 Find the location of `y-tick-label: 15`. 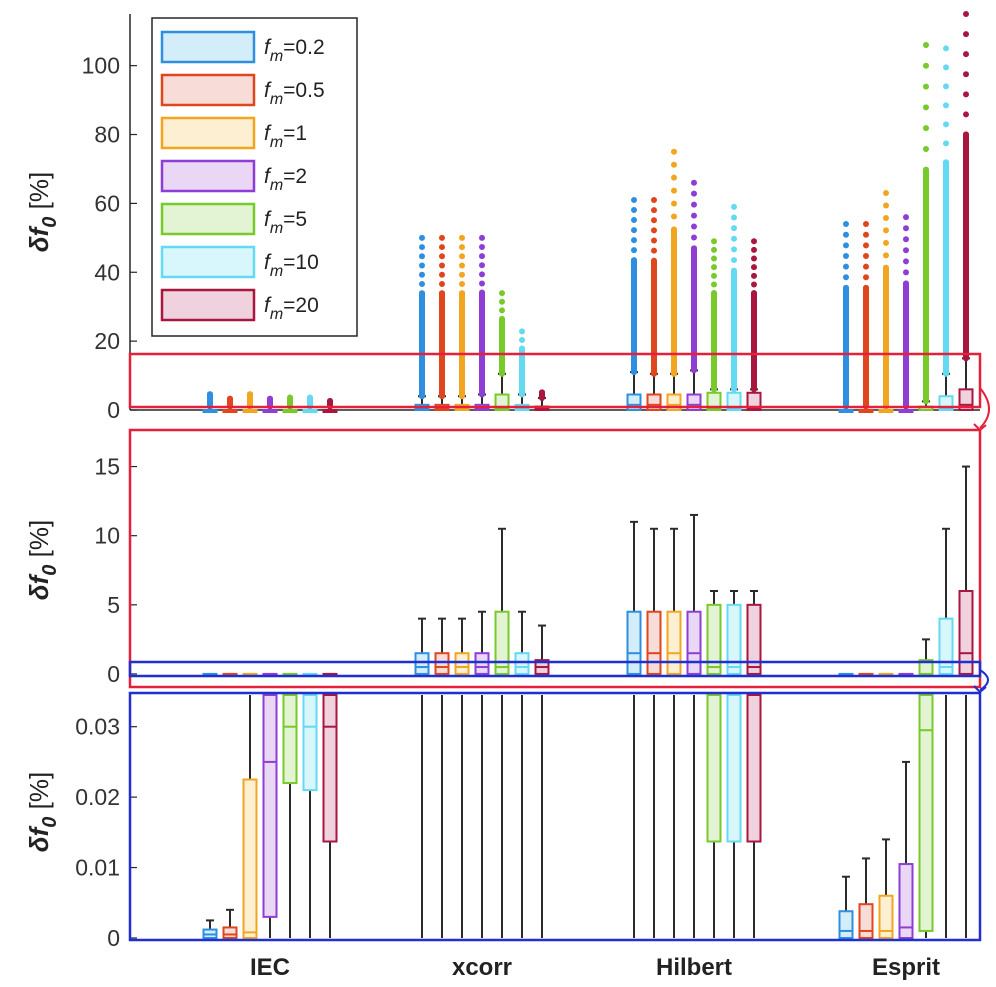

y-tick-label: 15 is located at coordinates (107, 467).